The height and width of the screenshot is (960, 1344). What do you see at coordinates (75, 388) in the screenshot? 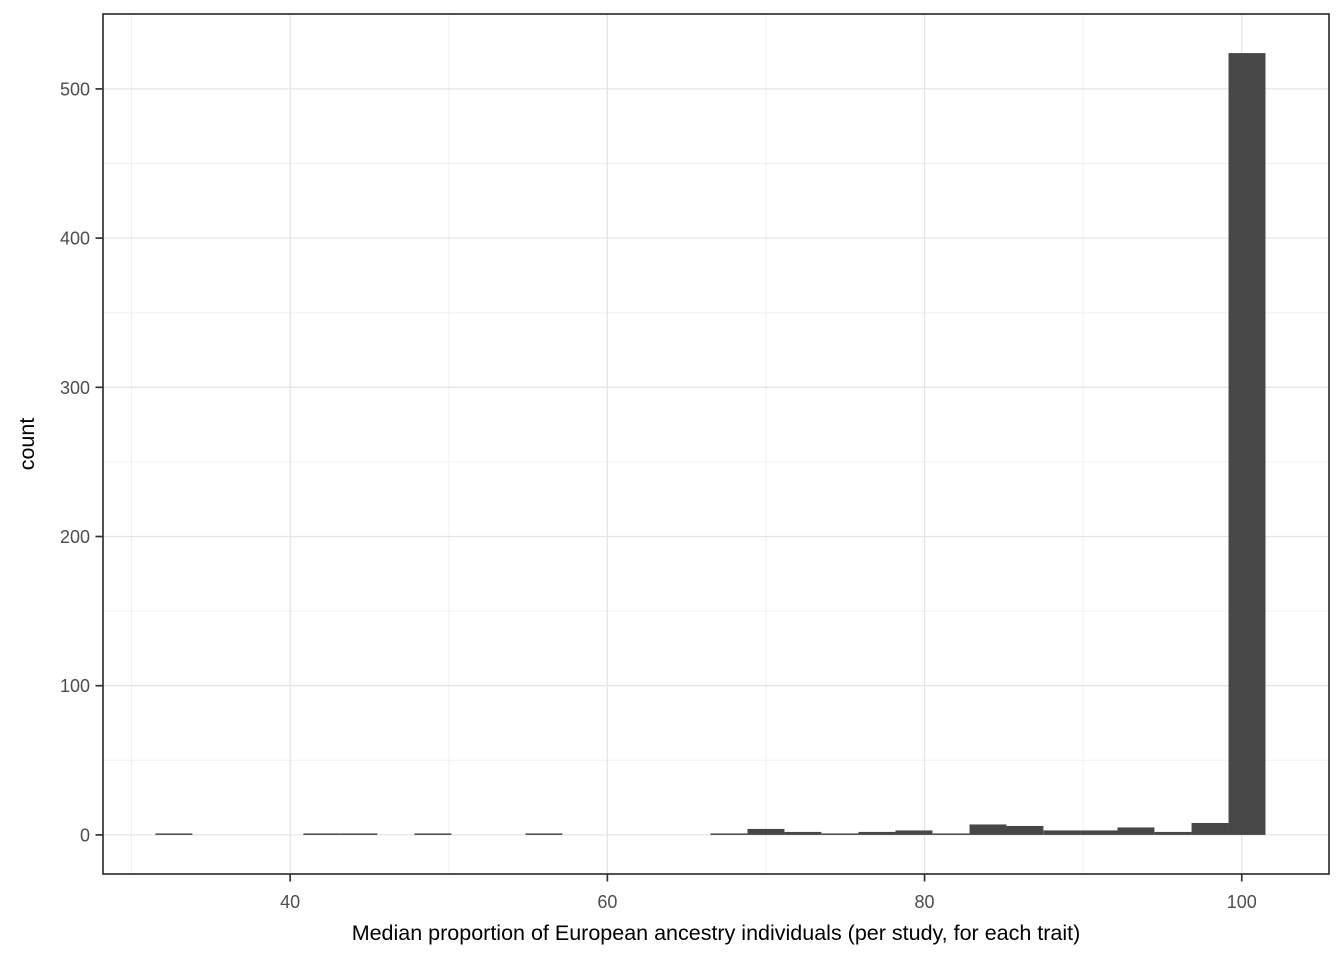
I see `y-tick-label: 300` at bounding box center [75, 388].